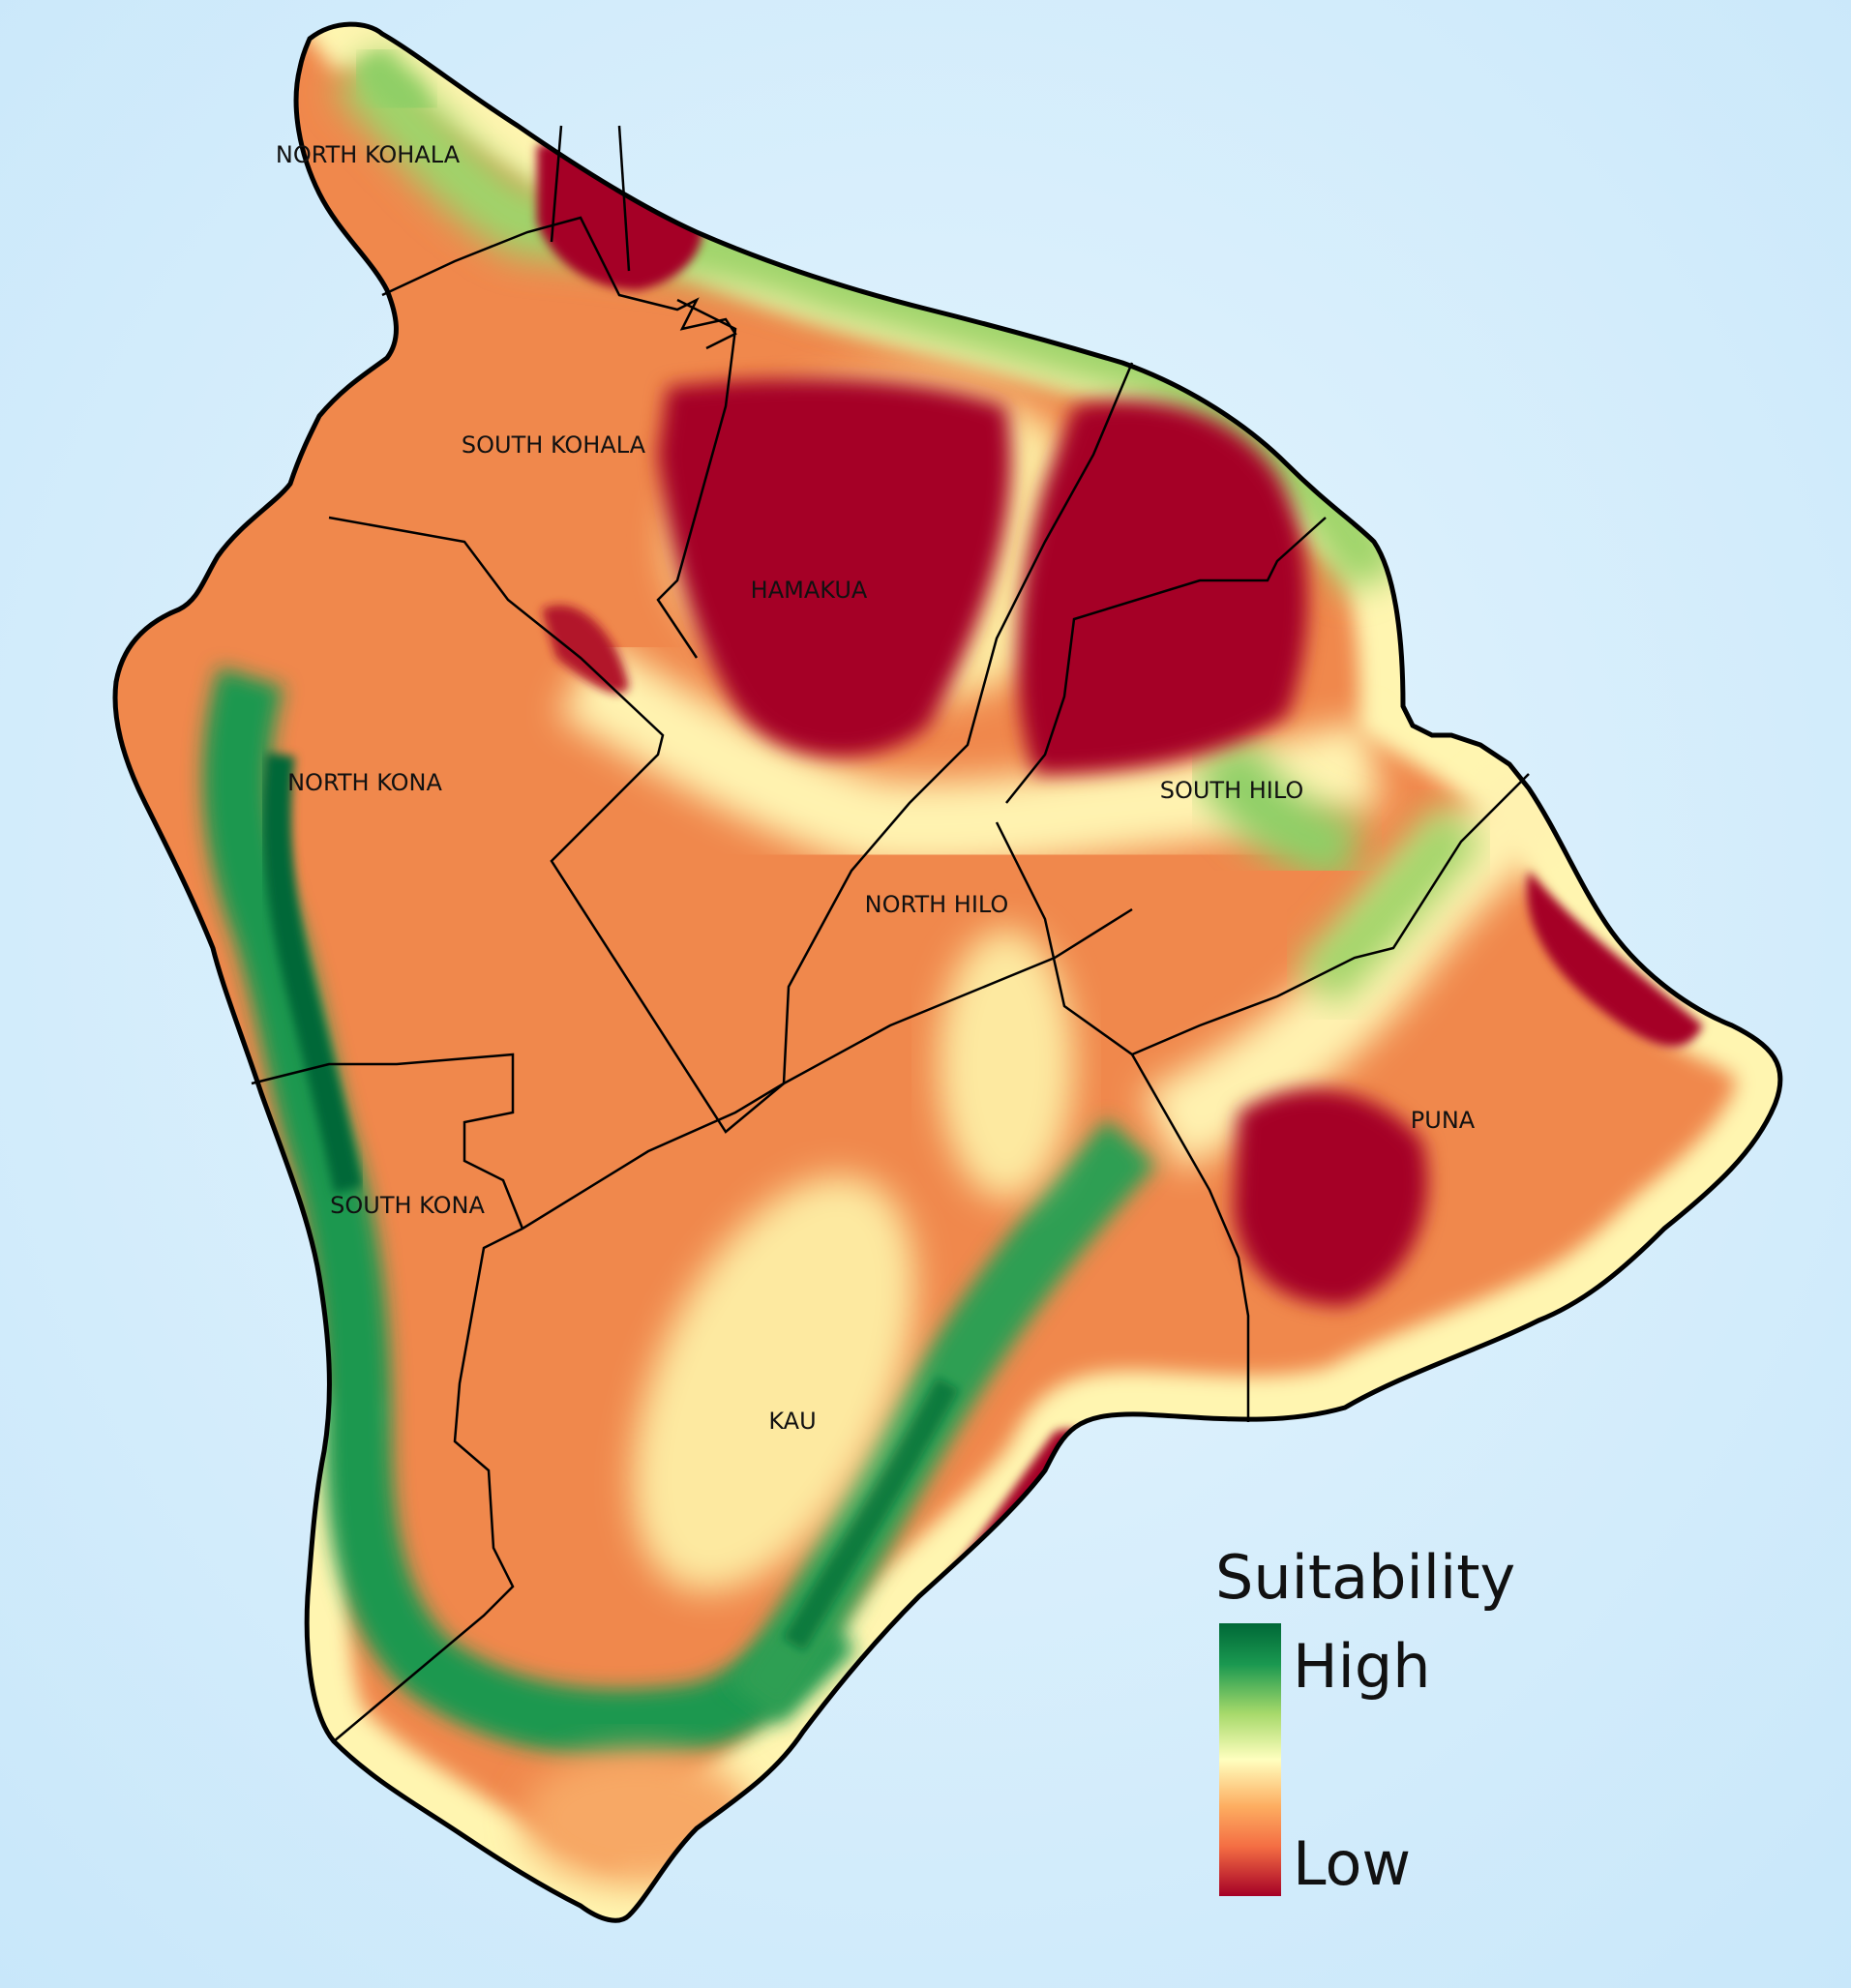 The height and width of the screenshot is (1988, 1851). Describe the element at coordinates (1365, 1720) in the screenshot. I see `legend: Suitability High Low` at that location.